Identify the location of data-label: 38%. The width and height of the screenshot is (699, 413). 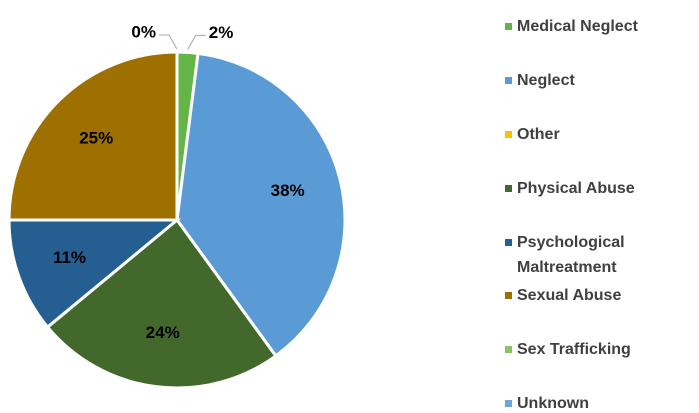
(288, 190).